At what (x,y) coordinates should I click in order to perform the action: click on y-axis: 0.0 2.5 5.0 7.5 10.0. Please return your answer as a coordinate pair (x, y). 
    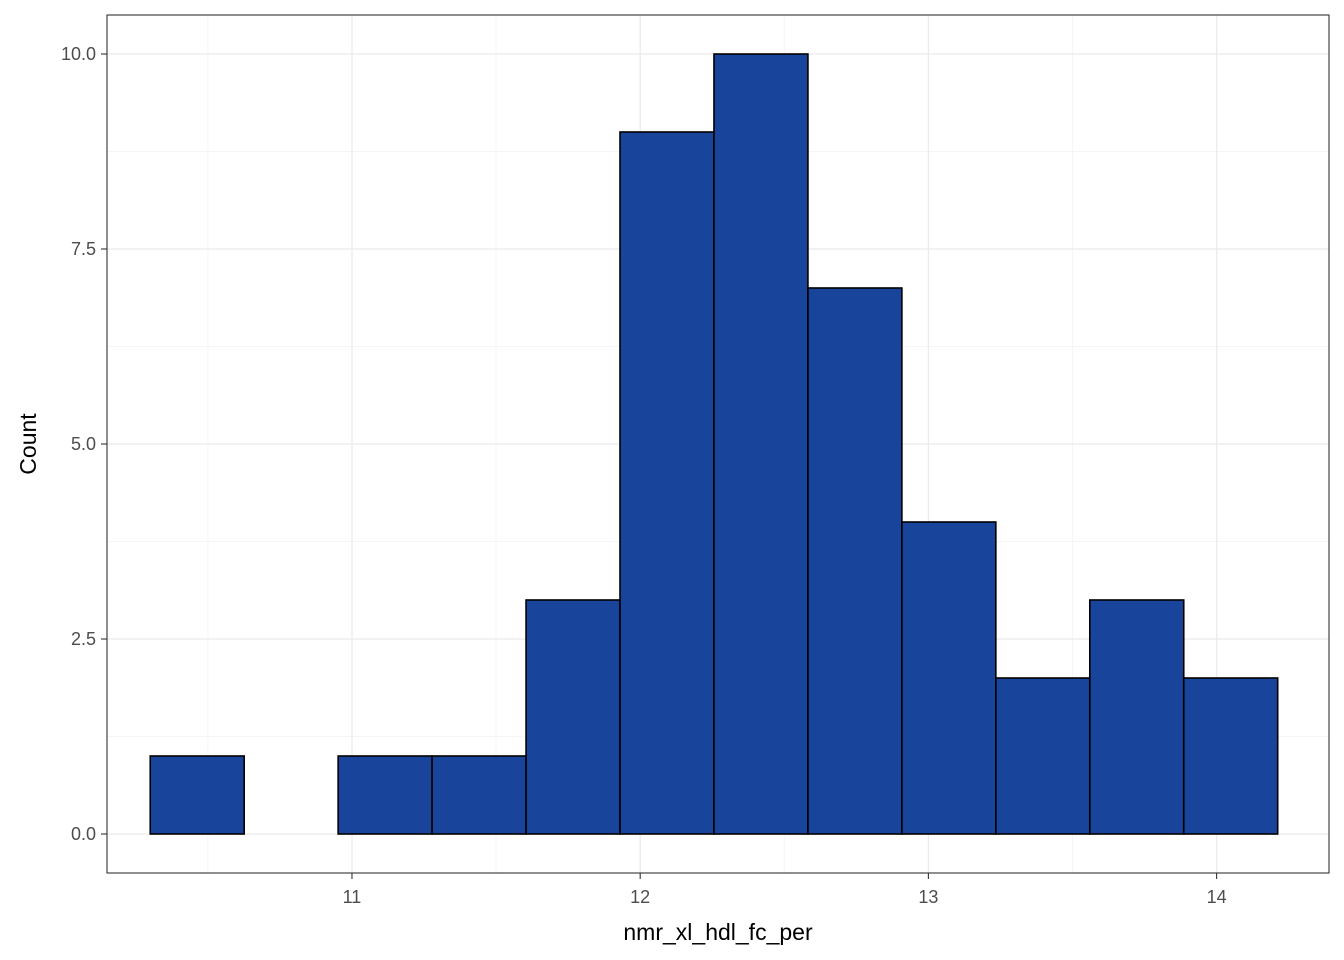
    Looking at the image, I should click on (84, 444).